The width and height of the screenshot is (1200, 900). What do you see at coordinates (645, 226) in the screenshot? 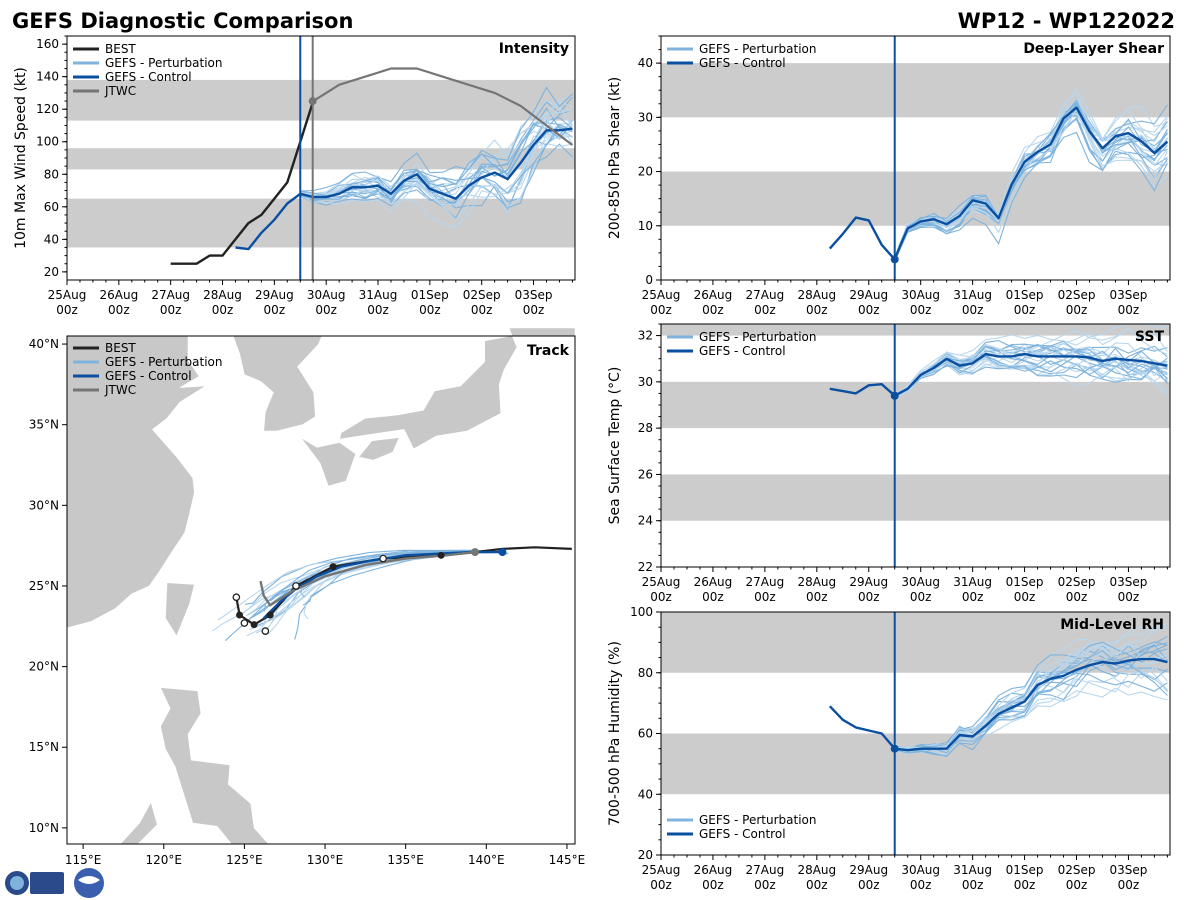
I see `y-tick-label: 10` at bounding box center [645, 226].